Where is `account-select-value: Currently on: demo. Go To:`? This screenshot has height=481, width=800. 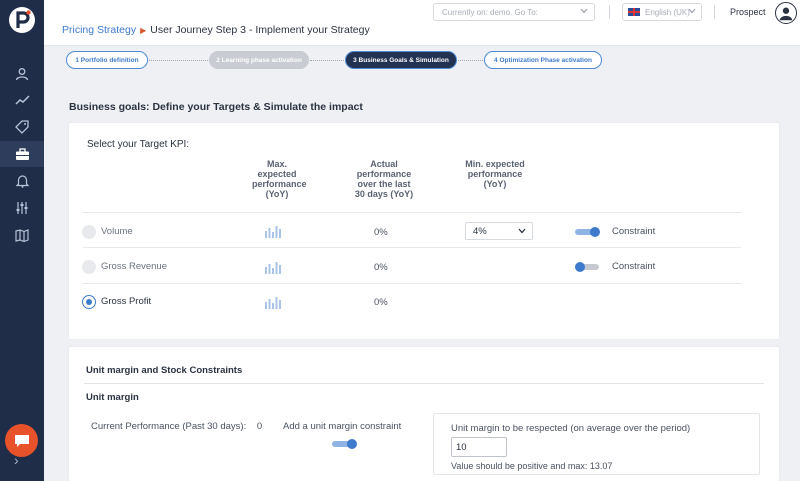
account-select-value: Currently on: demo. Go To: is located at coordinates (490, 12).